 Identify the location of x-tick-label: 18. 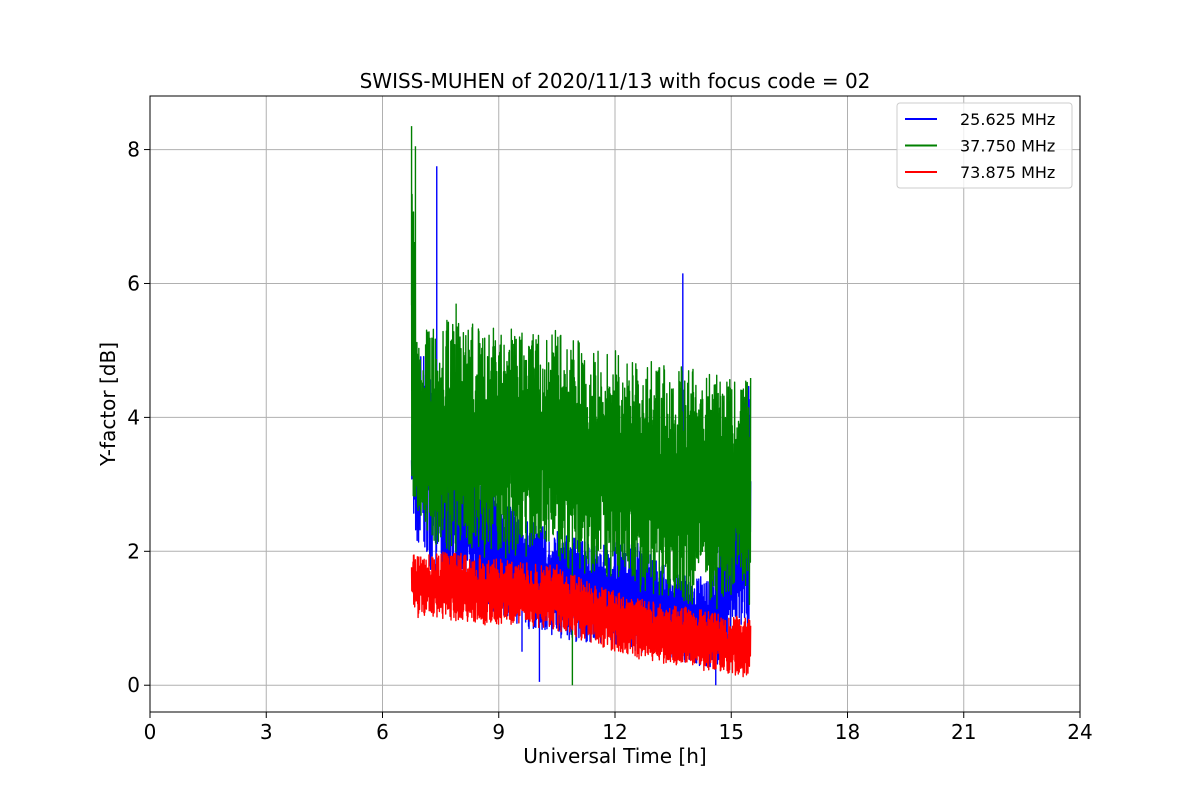
(847, 732).